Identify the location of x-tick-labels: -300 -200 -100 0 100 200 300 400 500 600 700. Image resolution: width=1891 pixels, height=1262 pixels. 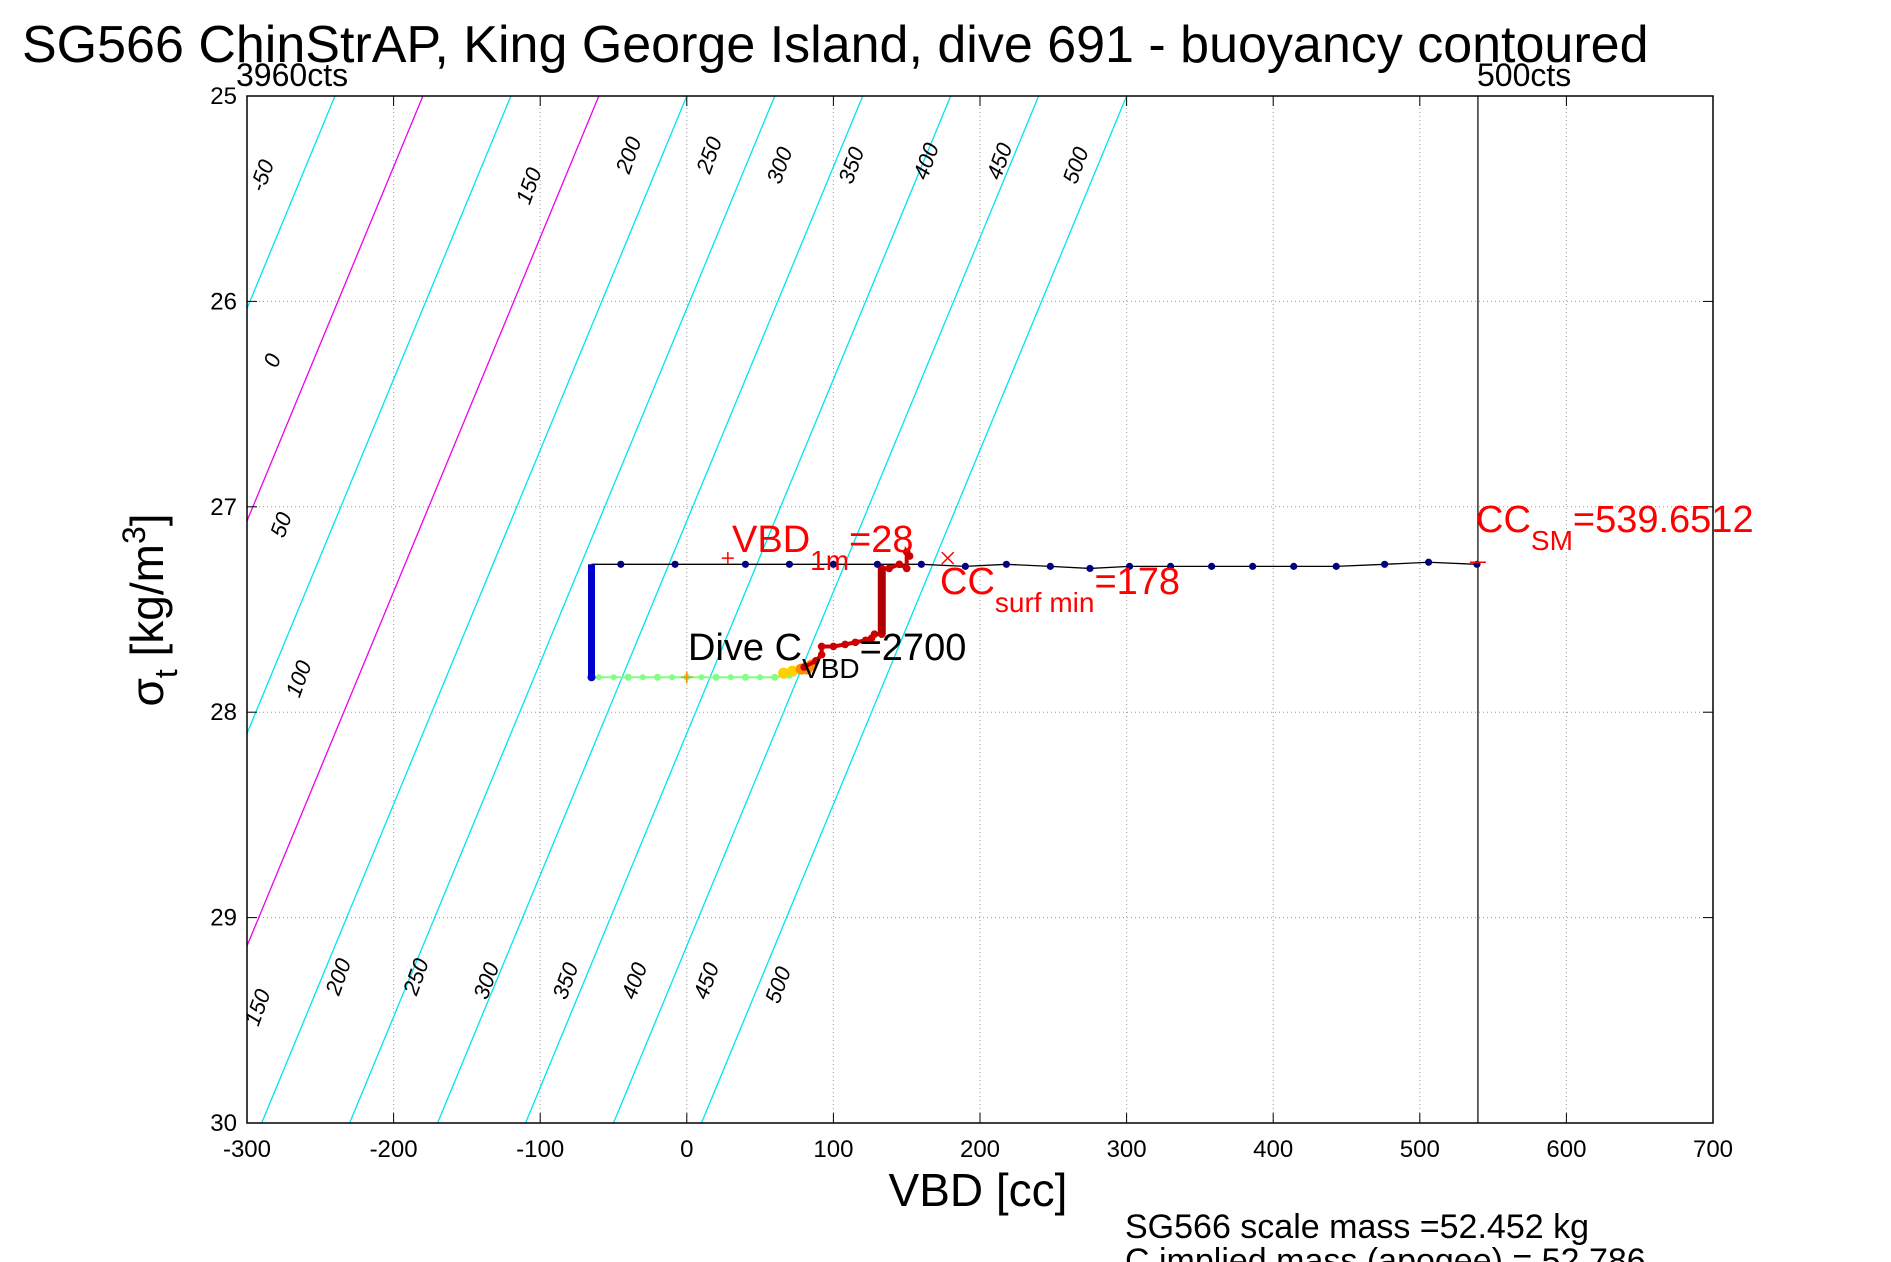
(978, 1149).